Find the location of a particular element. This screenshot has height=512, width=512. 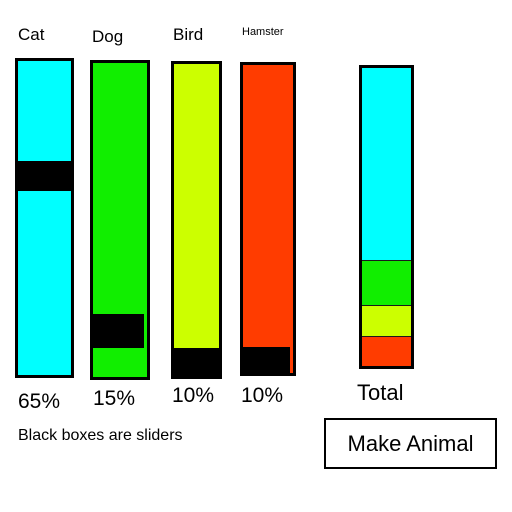

make-animal-button: Make Animal is located at coordinates (410, 443).